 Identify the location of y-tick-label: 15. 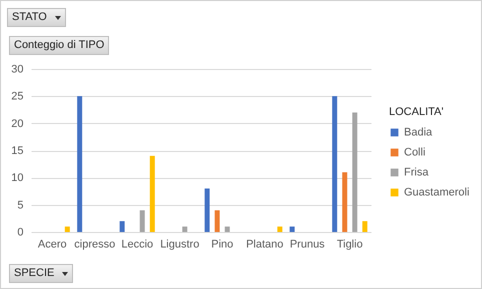
(17, 151).